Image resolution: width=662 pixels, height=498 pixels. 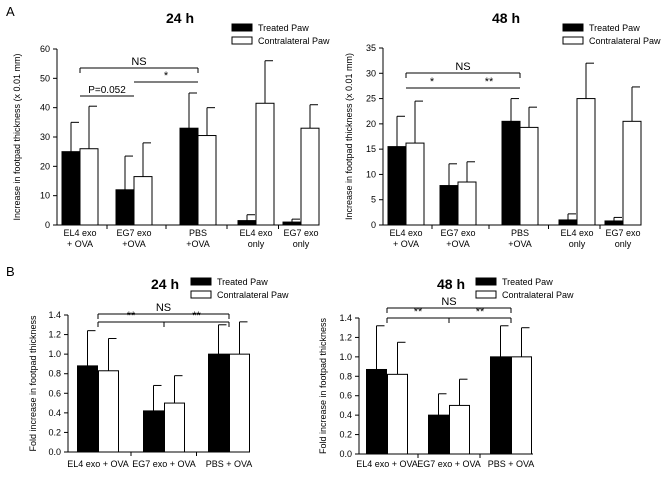 I want to click on y-tick-label: 50, so click(x=45, y=78).